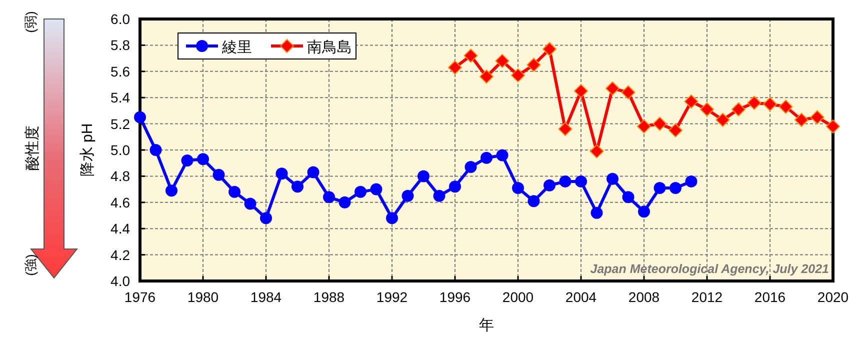  I want to click on text: (強), so click(30, 265).